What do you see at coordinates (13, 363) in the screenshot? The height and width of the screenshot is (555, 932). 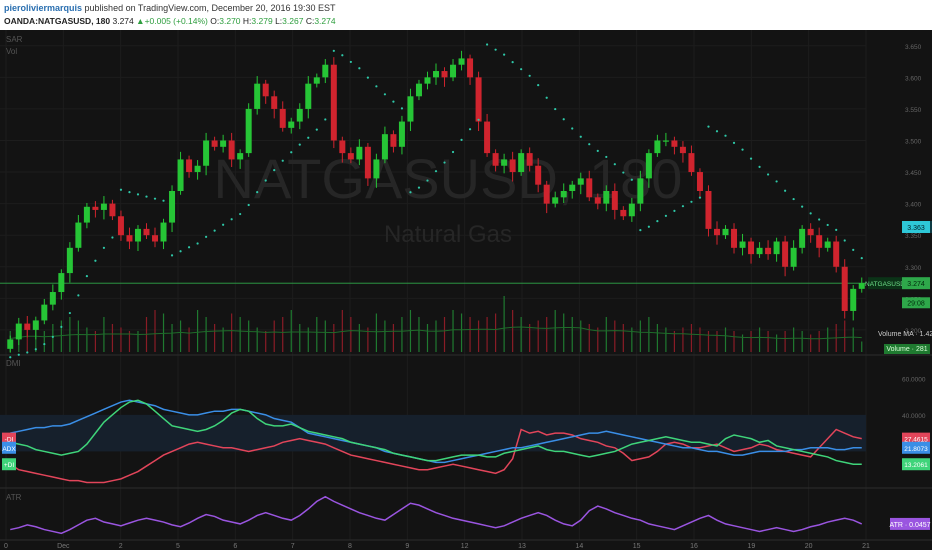 I see `dmi-title: DMI` at bounding box center [13, 363].